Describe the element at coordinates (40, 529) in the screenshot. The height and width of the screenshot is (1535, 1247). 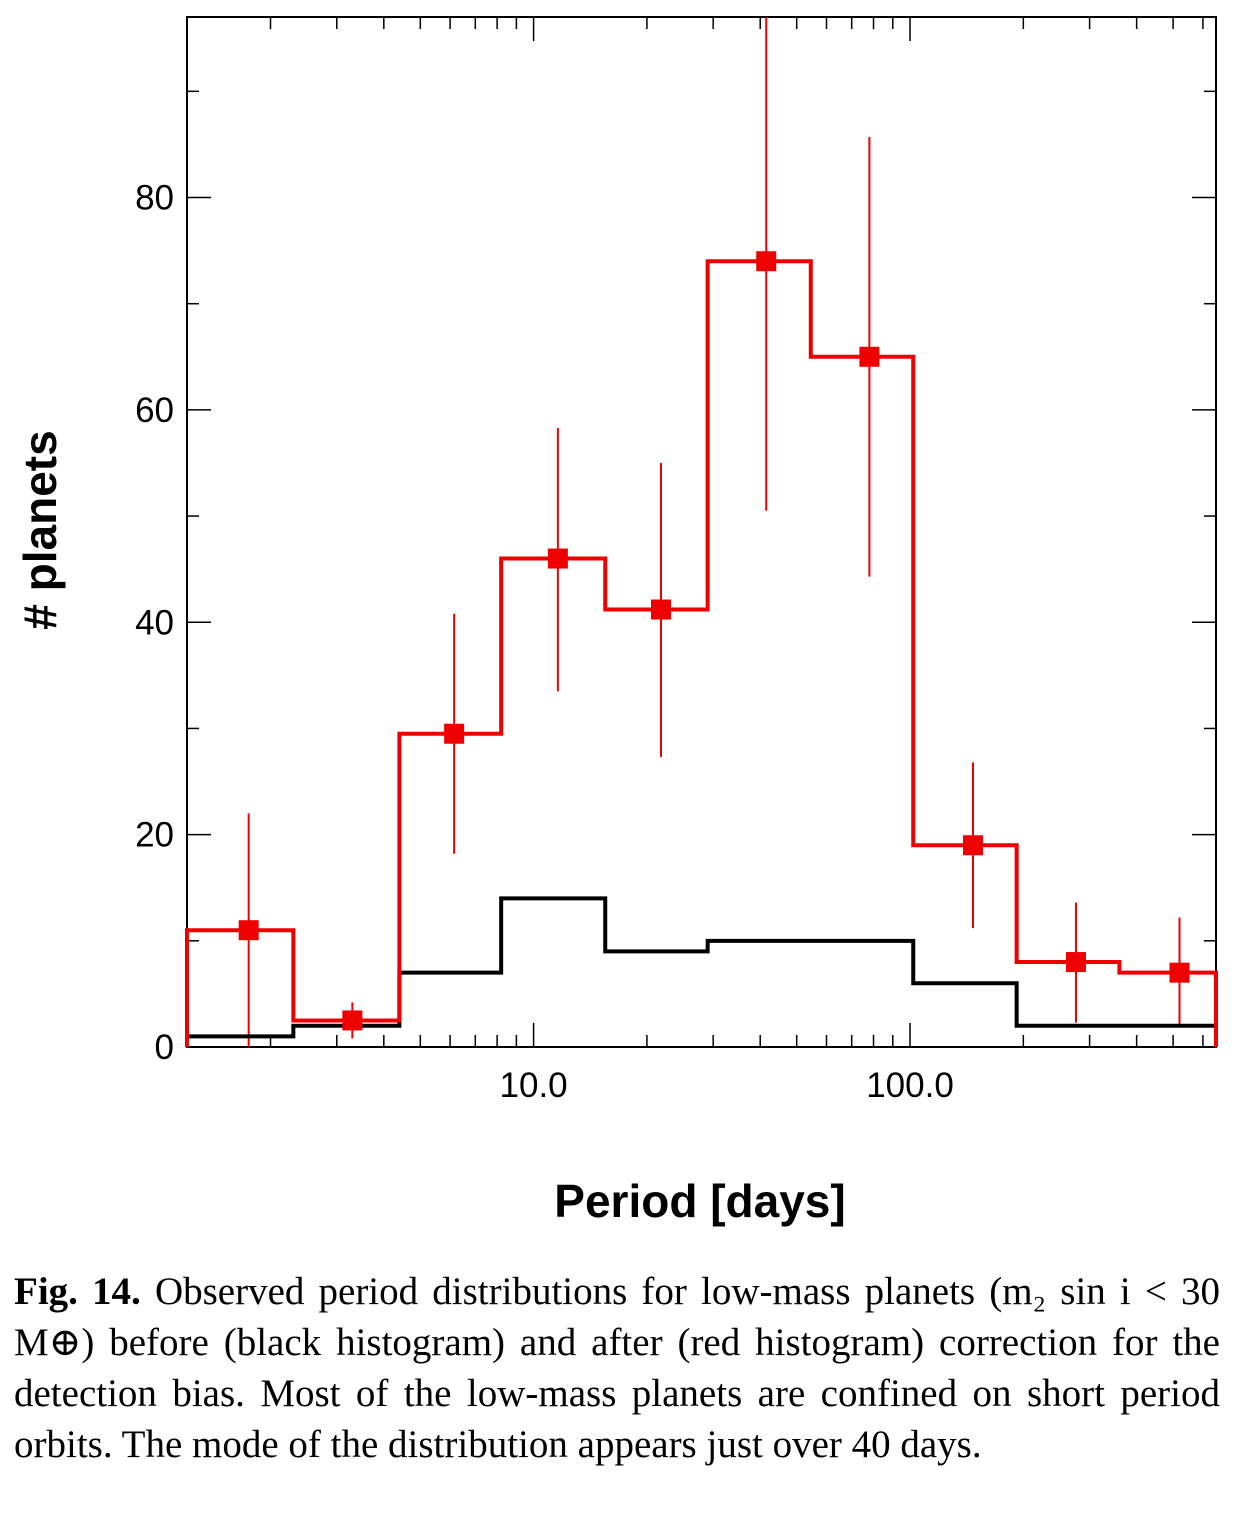
I see `y-axis-title: # planets` at that location.